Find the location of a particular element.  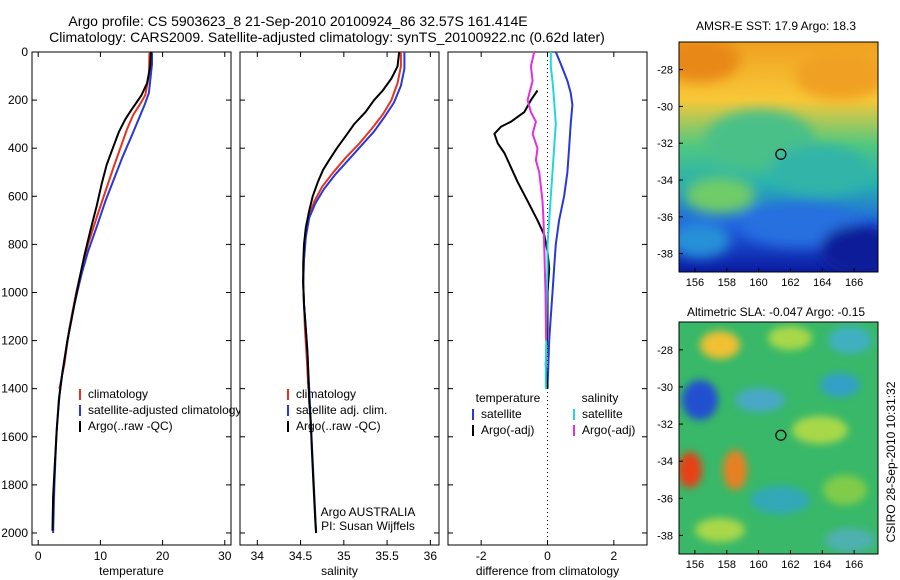

legend-title-salinity: salinity is located at coordinates (600, 398).